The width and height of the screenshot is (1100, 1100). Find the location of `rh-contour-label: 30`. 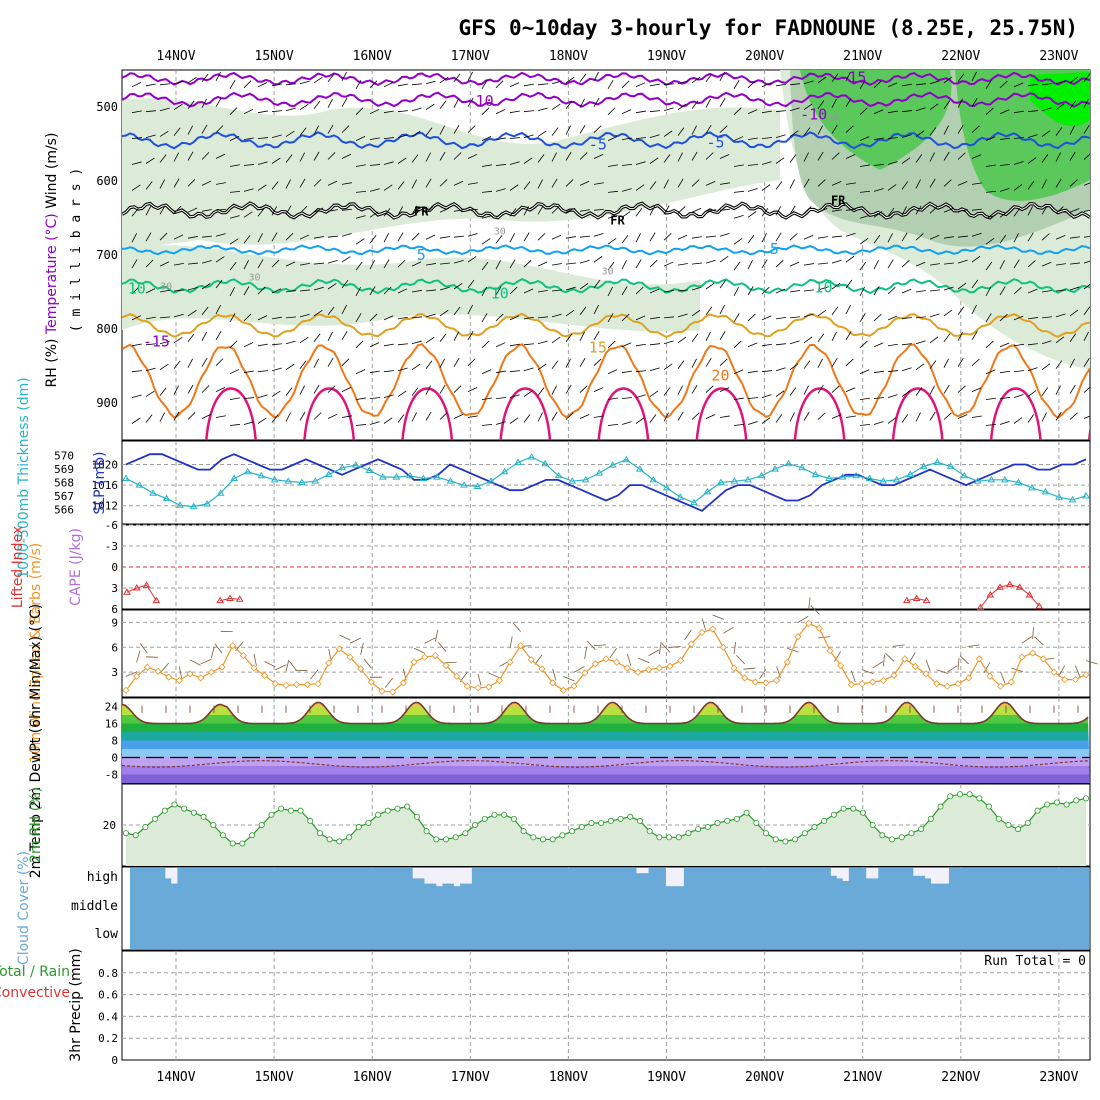

rh-contour-label: 30 is located at coordinates (254, 277).